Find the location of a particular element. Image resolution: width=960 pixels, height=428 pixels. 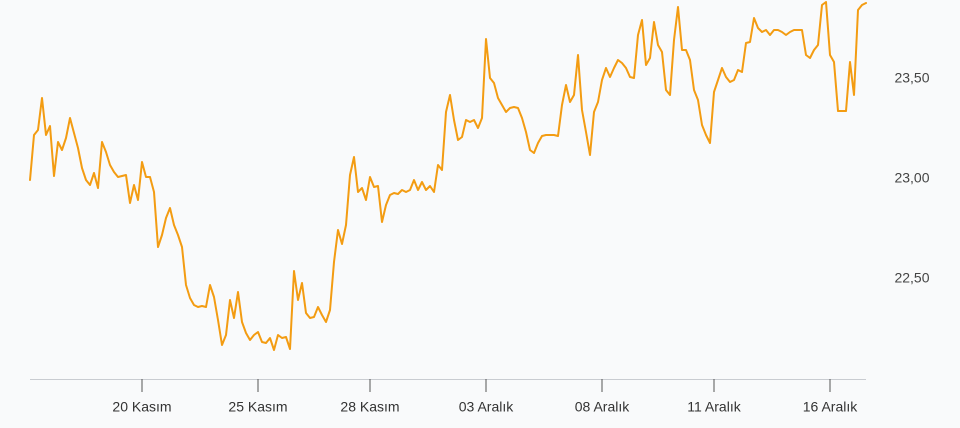

y-tick-label: 22,50 is located at coordinates (911, 278).